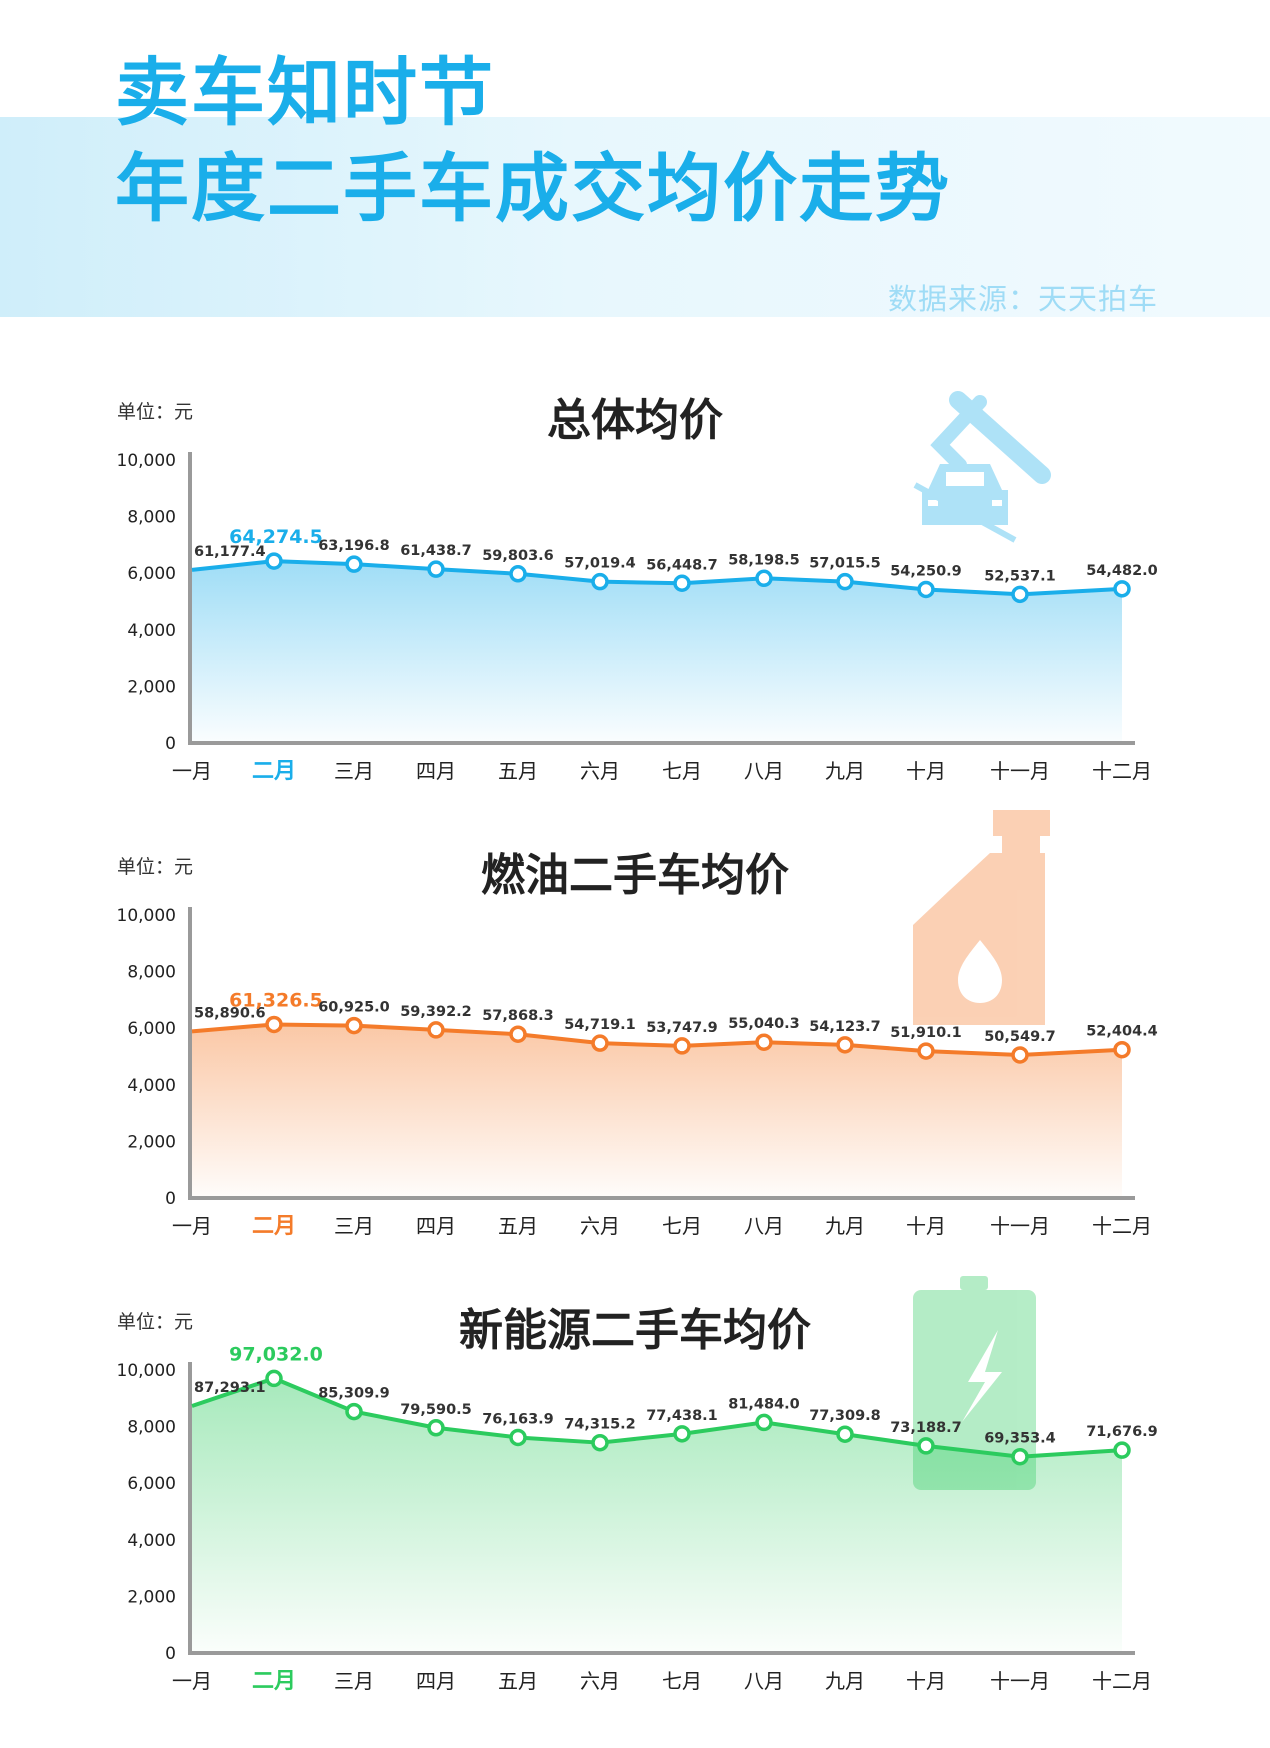 Image resolution: width=1270 pixels, height=1748 pixels. What do you see at coordinates (354, 1226) in the screenshot?
I see `x-tick-label: 三月` at bounding box center [354, 1226].